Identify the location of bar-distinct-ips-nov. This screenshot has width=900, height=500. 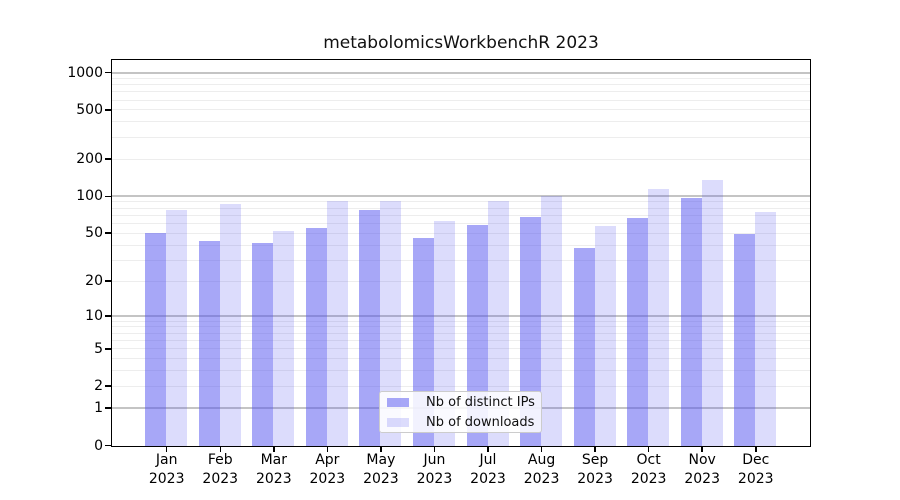
(691, 321).